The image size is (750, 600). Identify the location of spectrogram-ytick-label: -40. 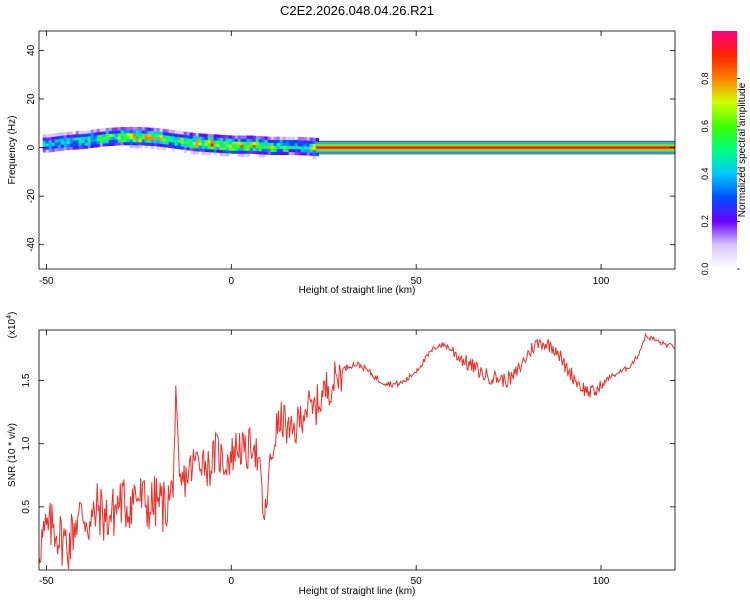
(31, 244).